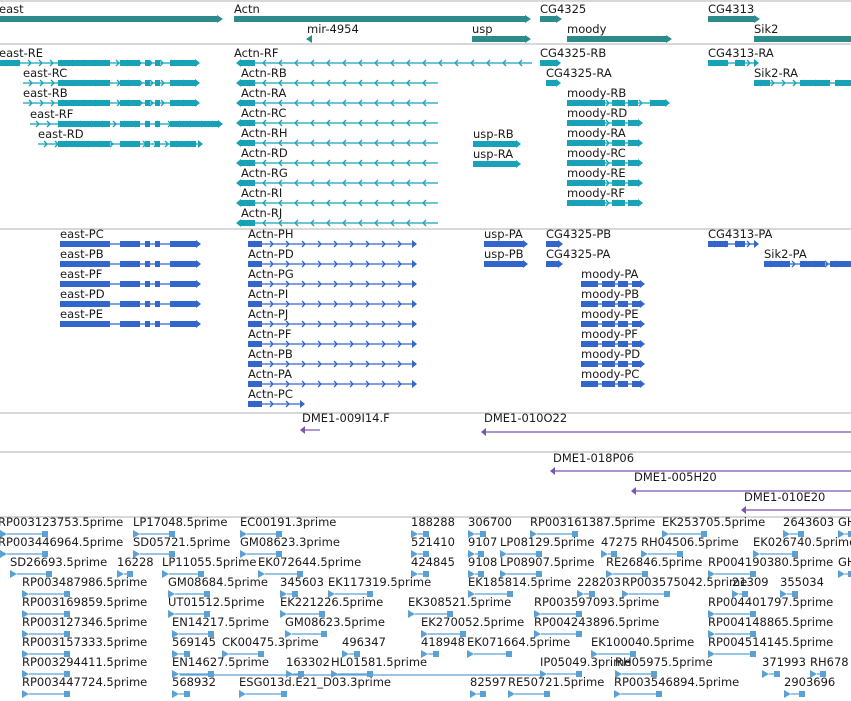  I want to click on est-gm08623-3prime: GM08623.3prime, so click(290, 546).